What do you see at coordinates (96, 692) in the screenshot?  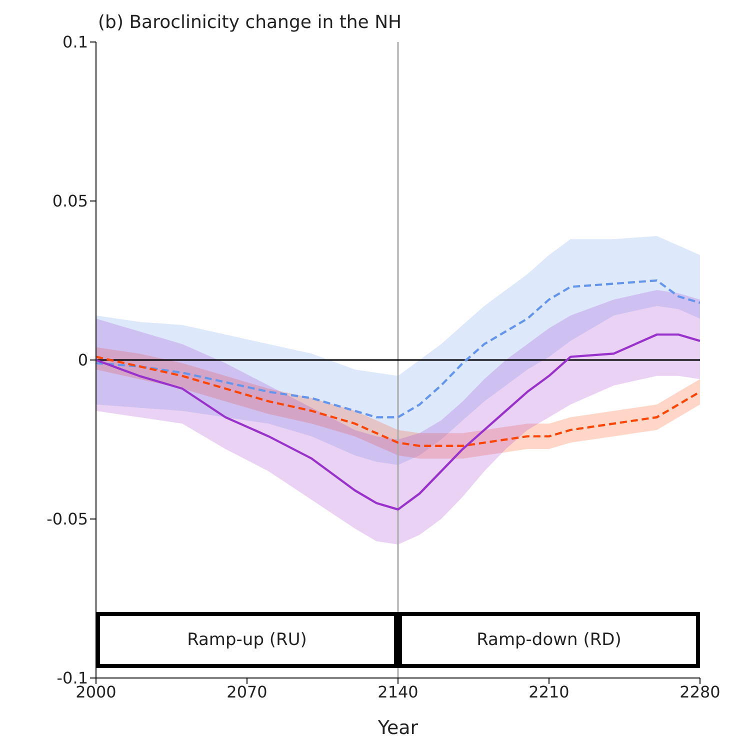 I see `x-tick-label: 2000` at bounding box center [96, 692].